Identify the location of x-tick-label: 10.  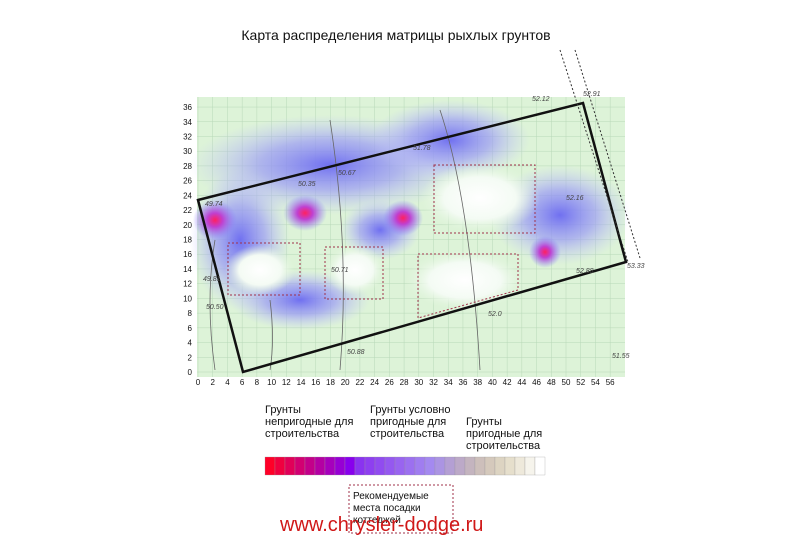
(271, 382).